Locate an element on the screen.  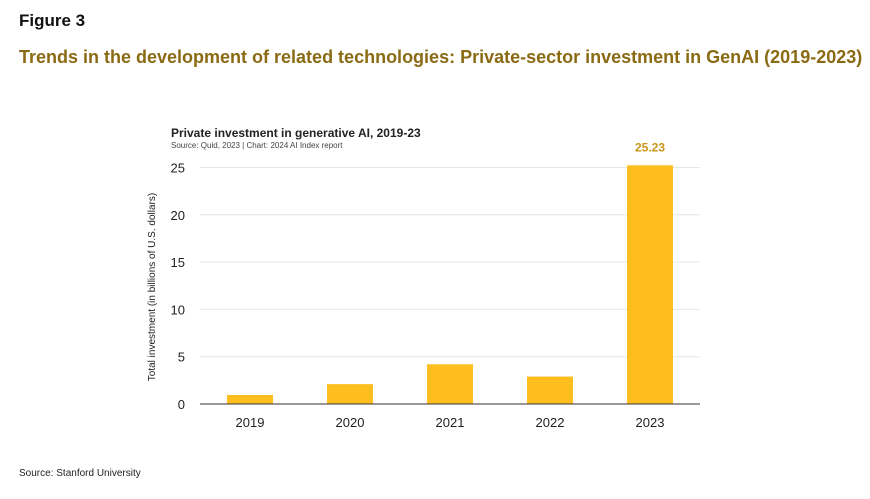
y-tick-label-5: 5 is located at coordinates (181, 357).